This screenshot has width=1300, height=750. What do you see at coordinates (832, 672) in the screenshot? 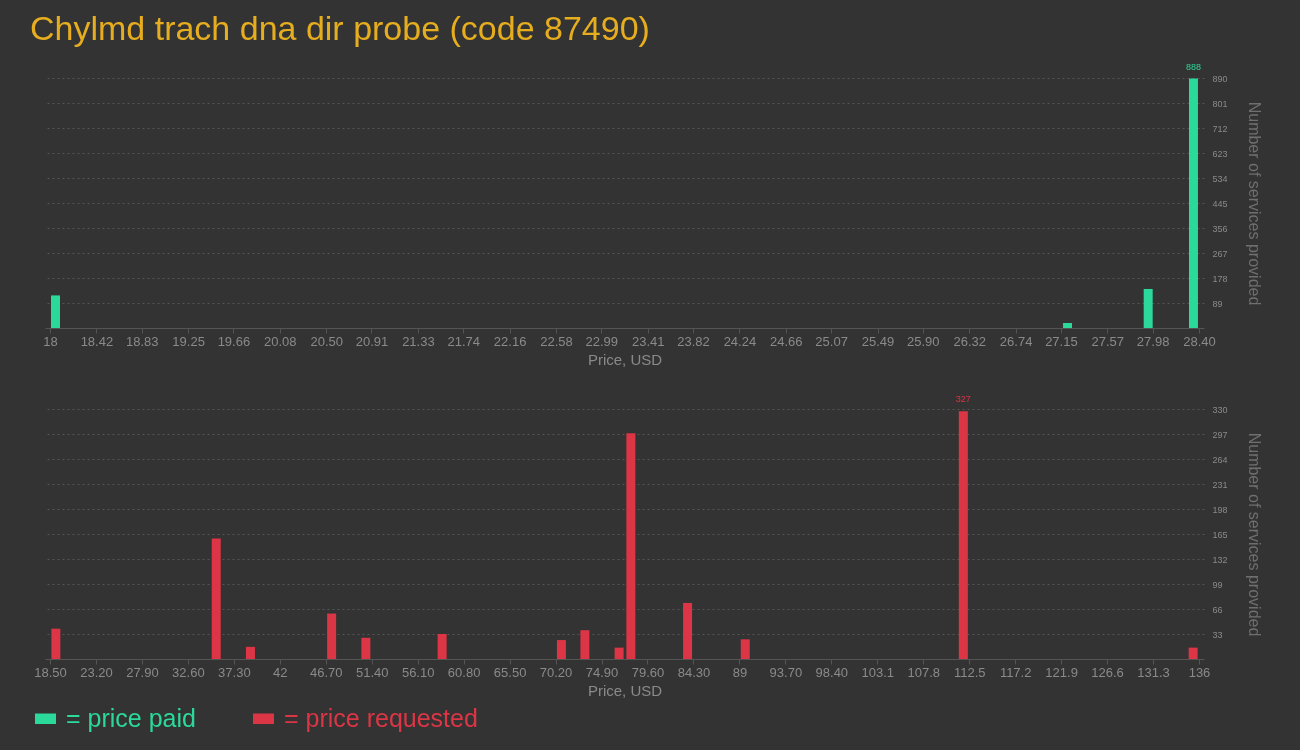
I see `x-tick-label: 98.40` at bounding box center [832, 672].